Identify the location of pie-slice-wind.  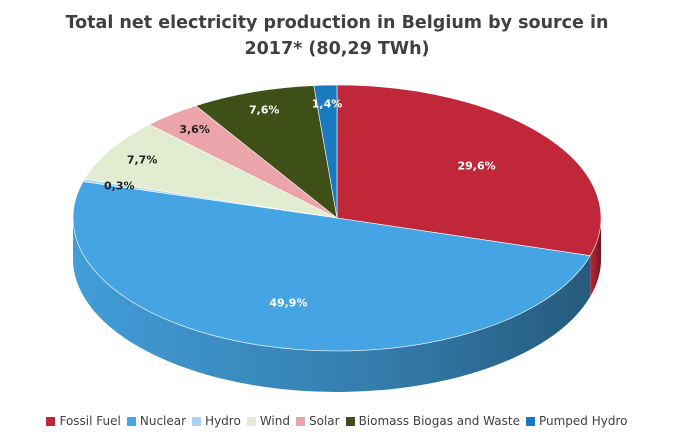
(211, 171).